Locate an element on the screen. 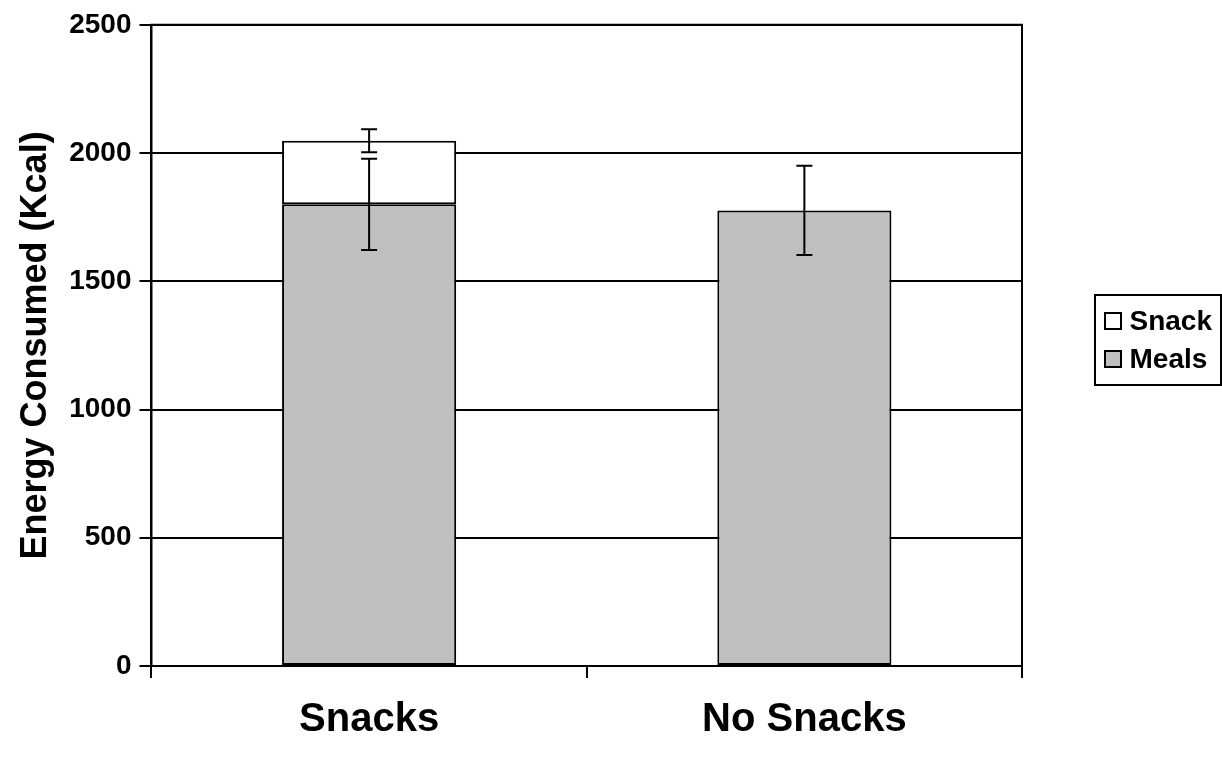 The width and height of the screenshot is (1222, 772). x-tick-label: No Snacks is located at coordinates (804, 717).